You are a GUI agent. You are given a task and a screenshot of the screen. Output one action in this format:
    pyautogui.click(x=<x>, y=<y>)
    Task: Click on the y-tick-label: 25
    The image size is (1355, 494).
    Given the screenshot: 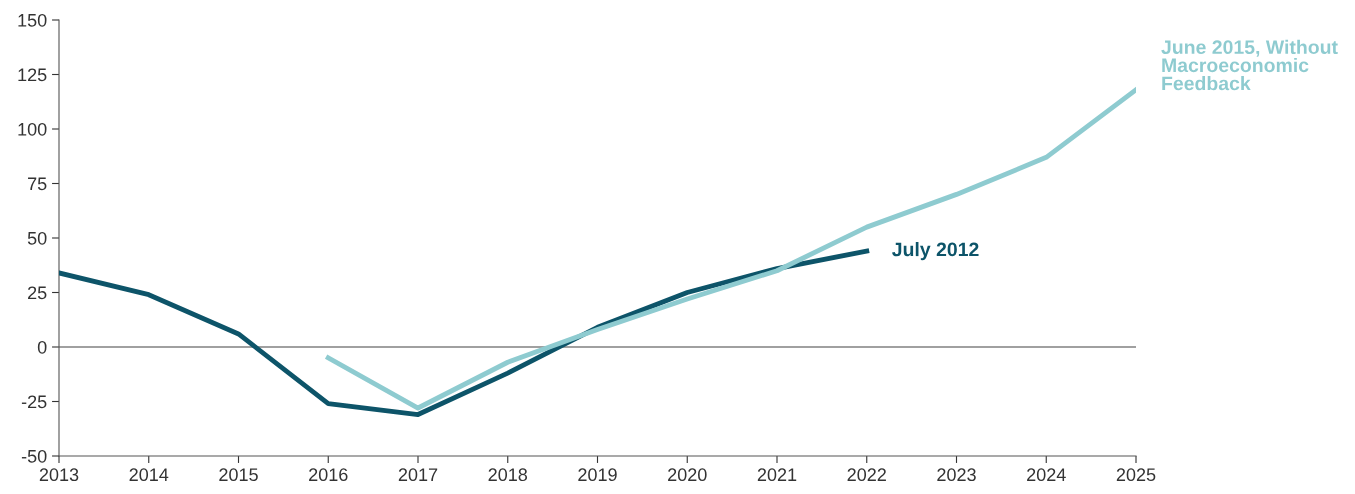 What is the action you would take?
    pyautogui.click(x=37, y=293)
    